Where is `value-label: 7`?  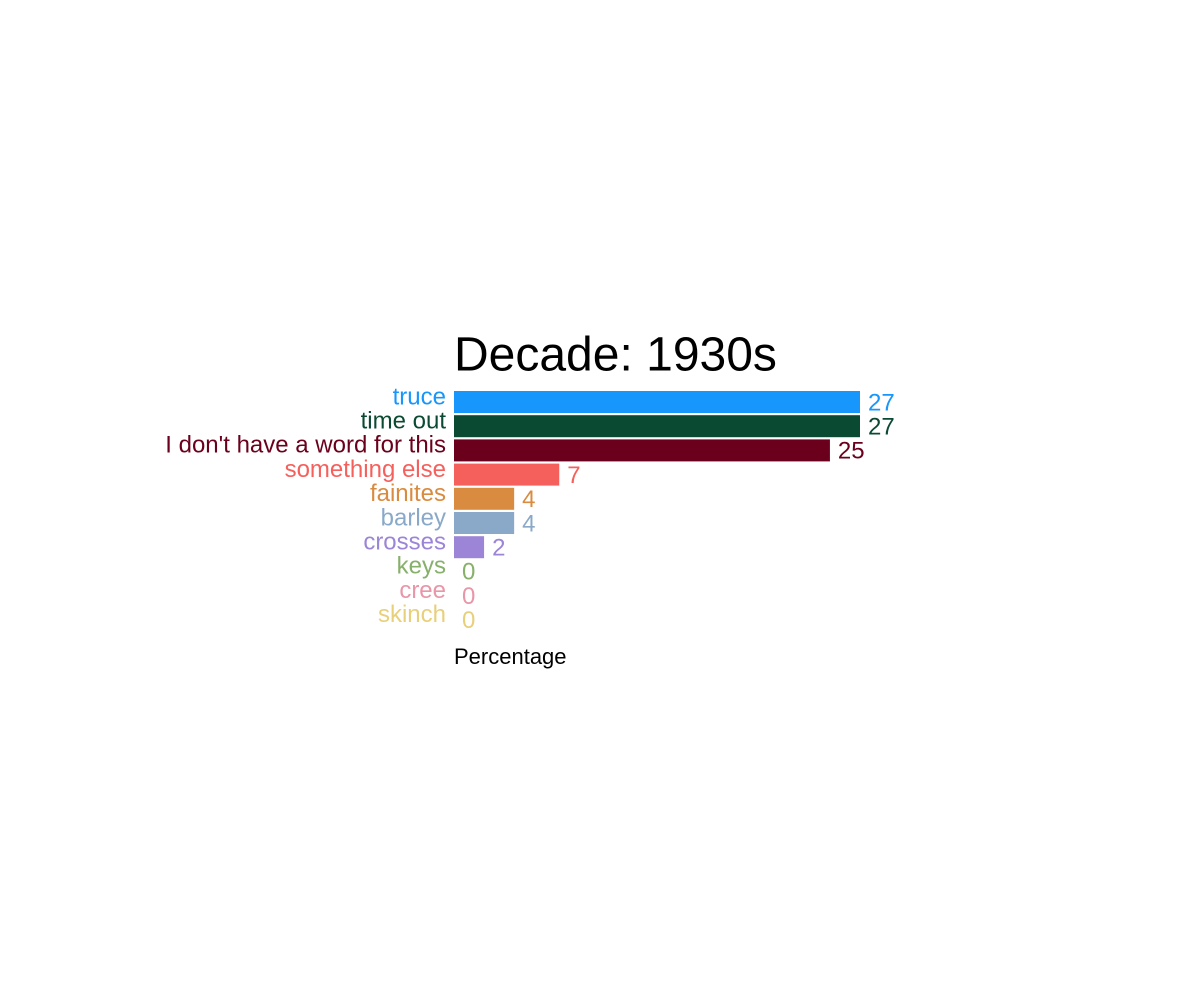 value-label: 7 is located at coordinates (573, 475).